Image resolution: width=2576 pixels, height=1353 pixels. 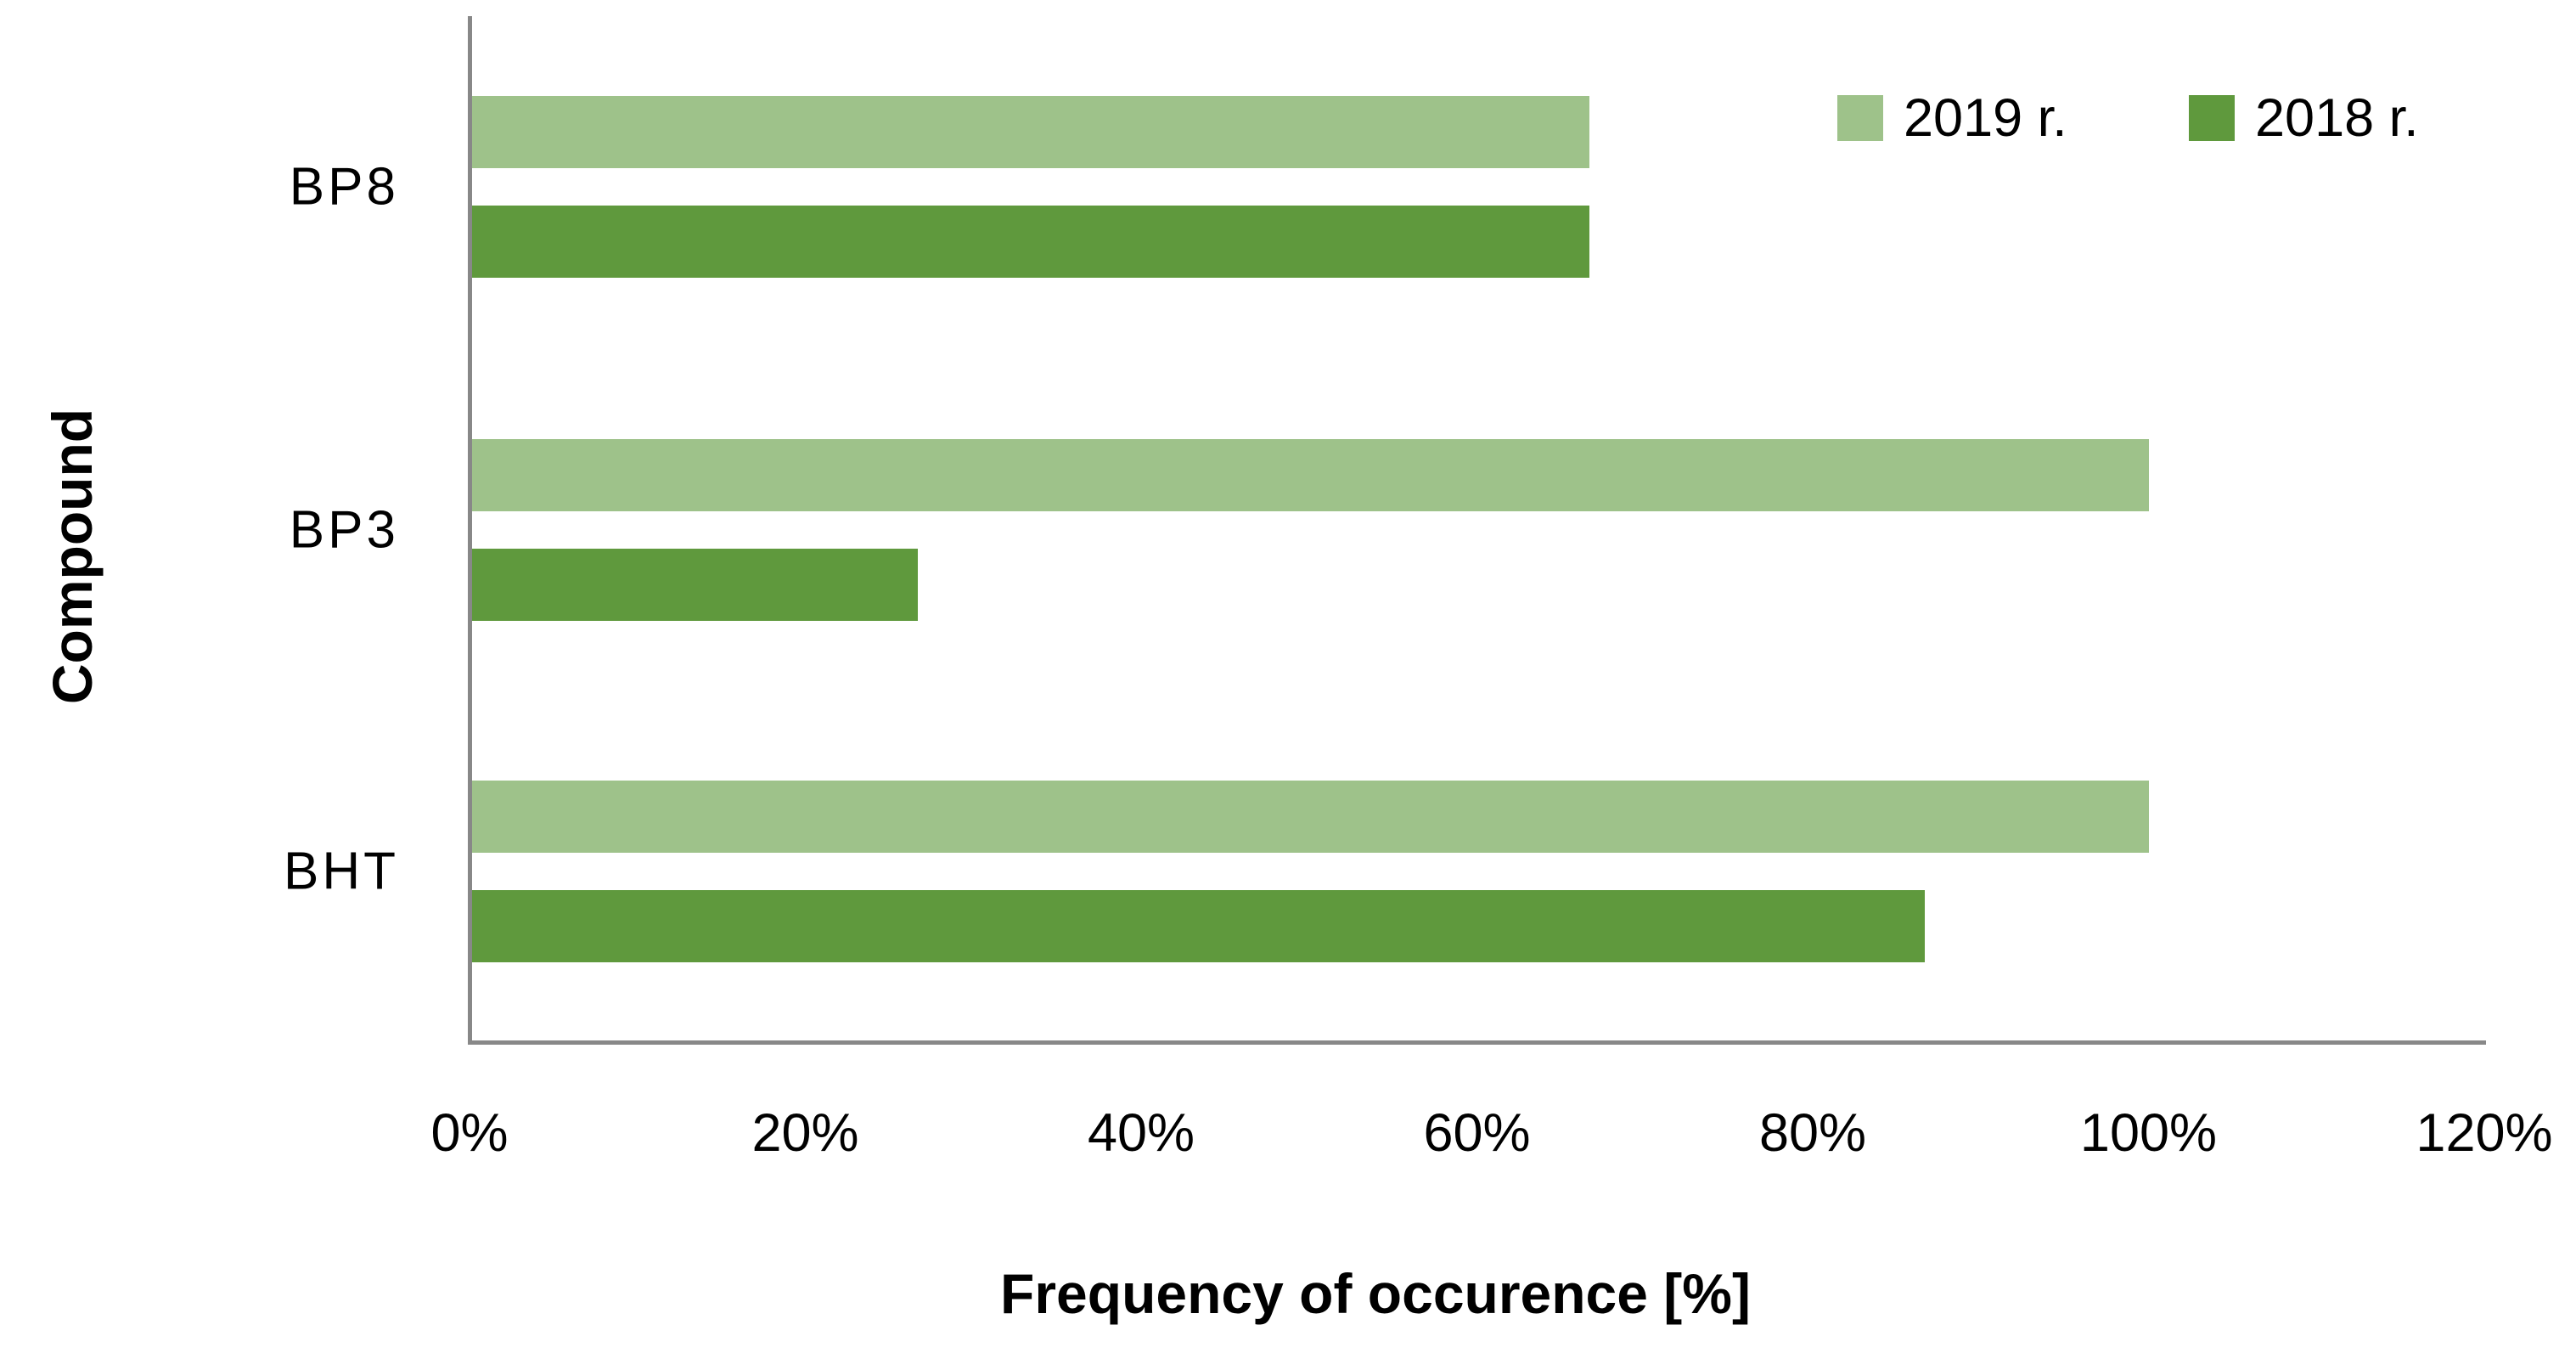 I want to click on x-tick-label-20: 20%, so click(x=805, y=1133).